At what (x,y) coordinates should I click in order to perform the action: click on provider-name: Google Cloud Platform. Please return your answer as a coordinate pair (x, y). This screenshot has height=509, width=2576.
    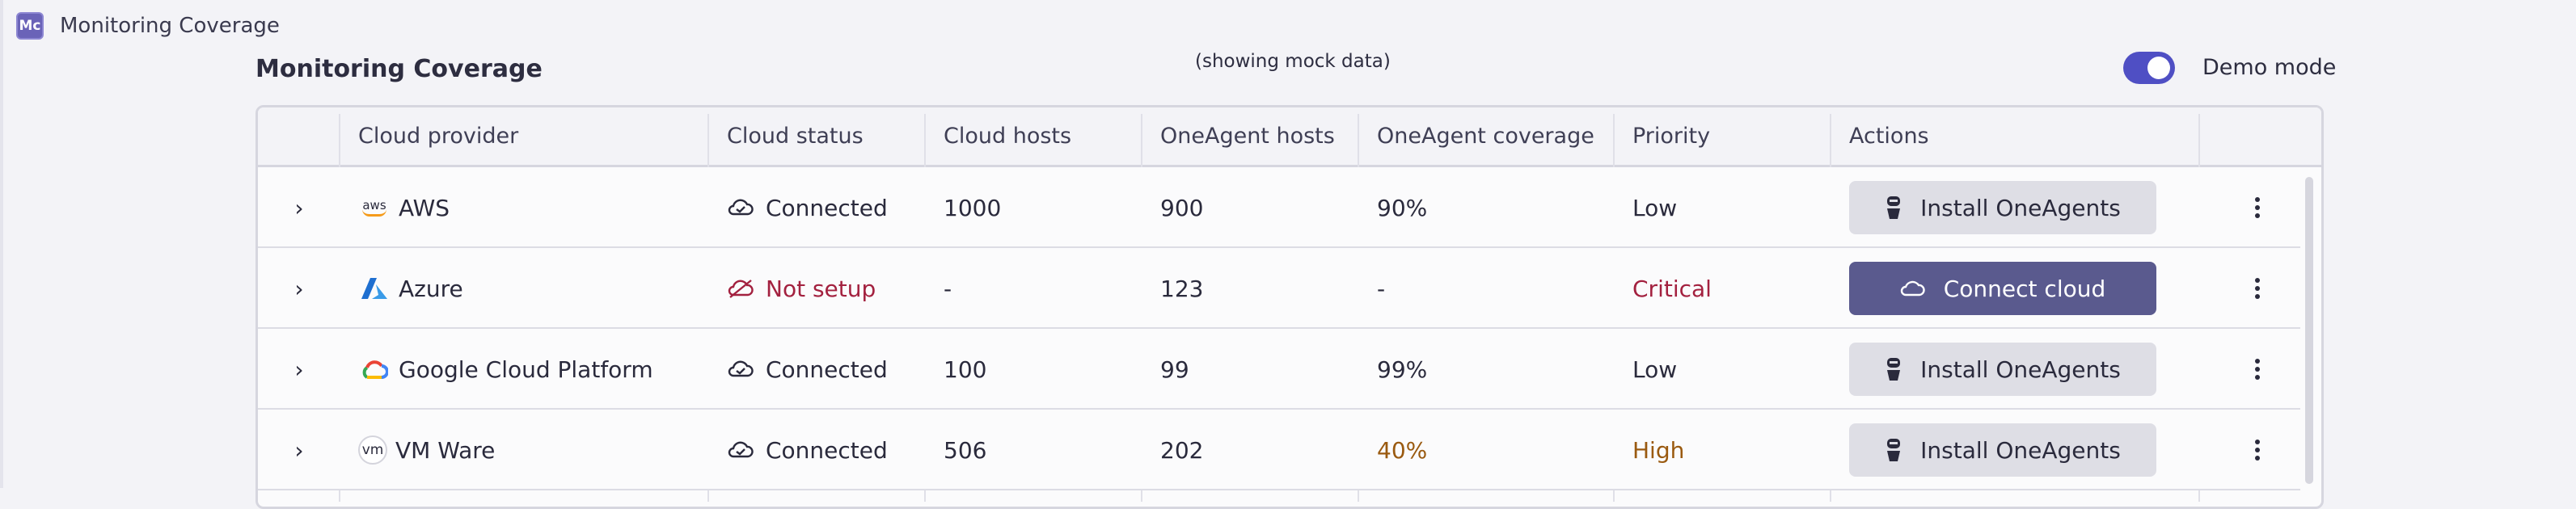
    Looking at the image, I should click on (526, 369).